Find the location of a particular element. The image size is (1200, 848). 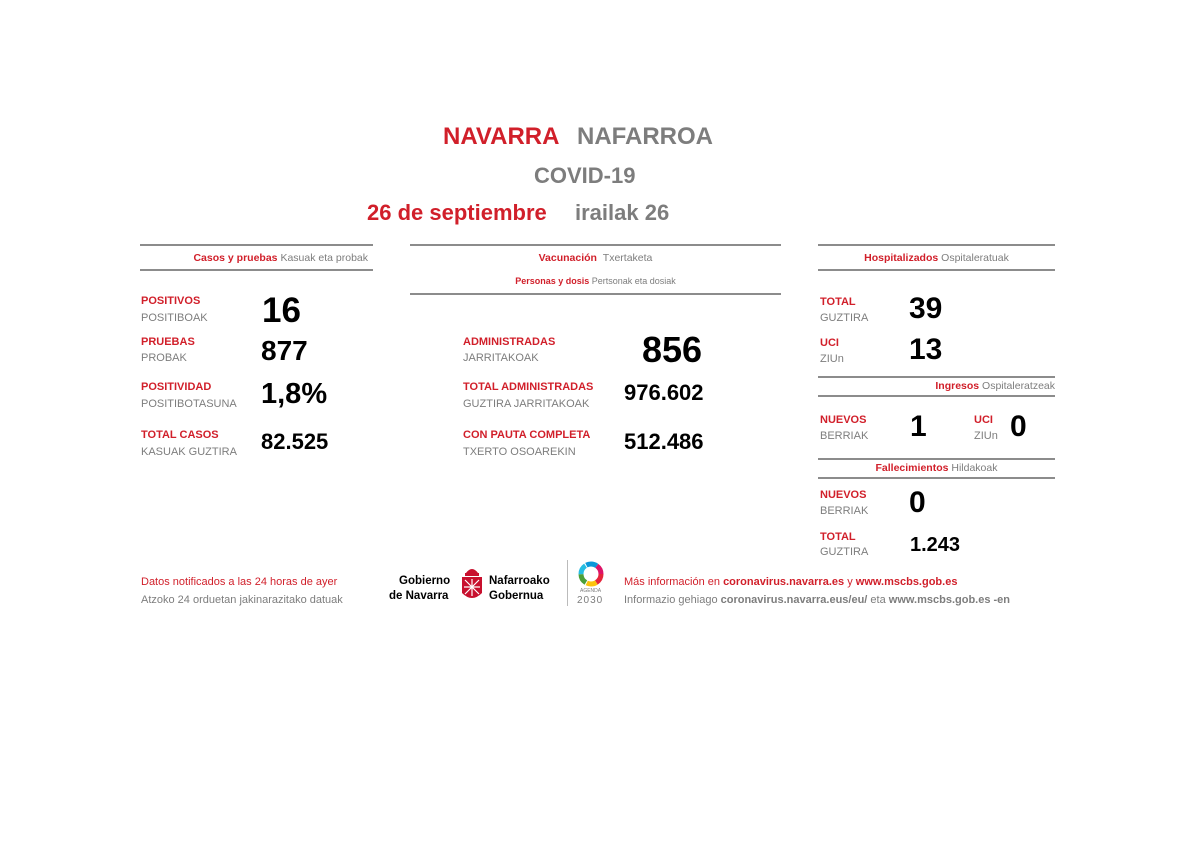

tests-label: PRUEBAS is located at coordinates (168, 342).